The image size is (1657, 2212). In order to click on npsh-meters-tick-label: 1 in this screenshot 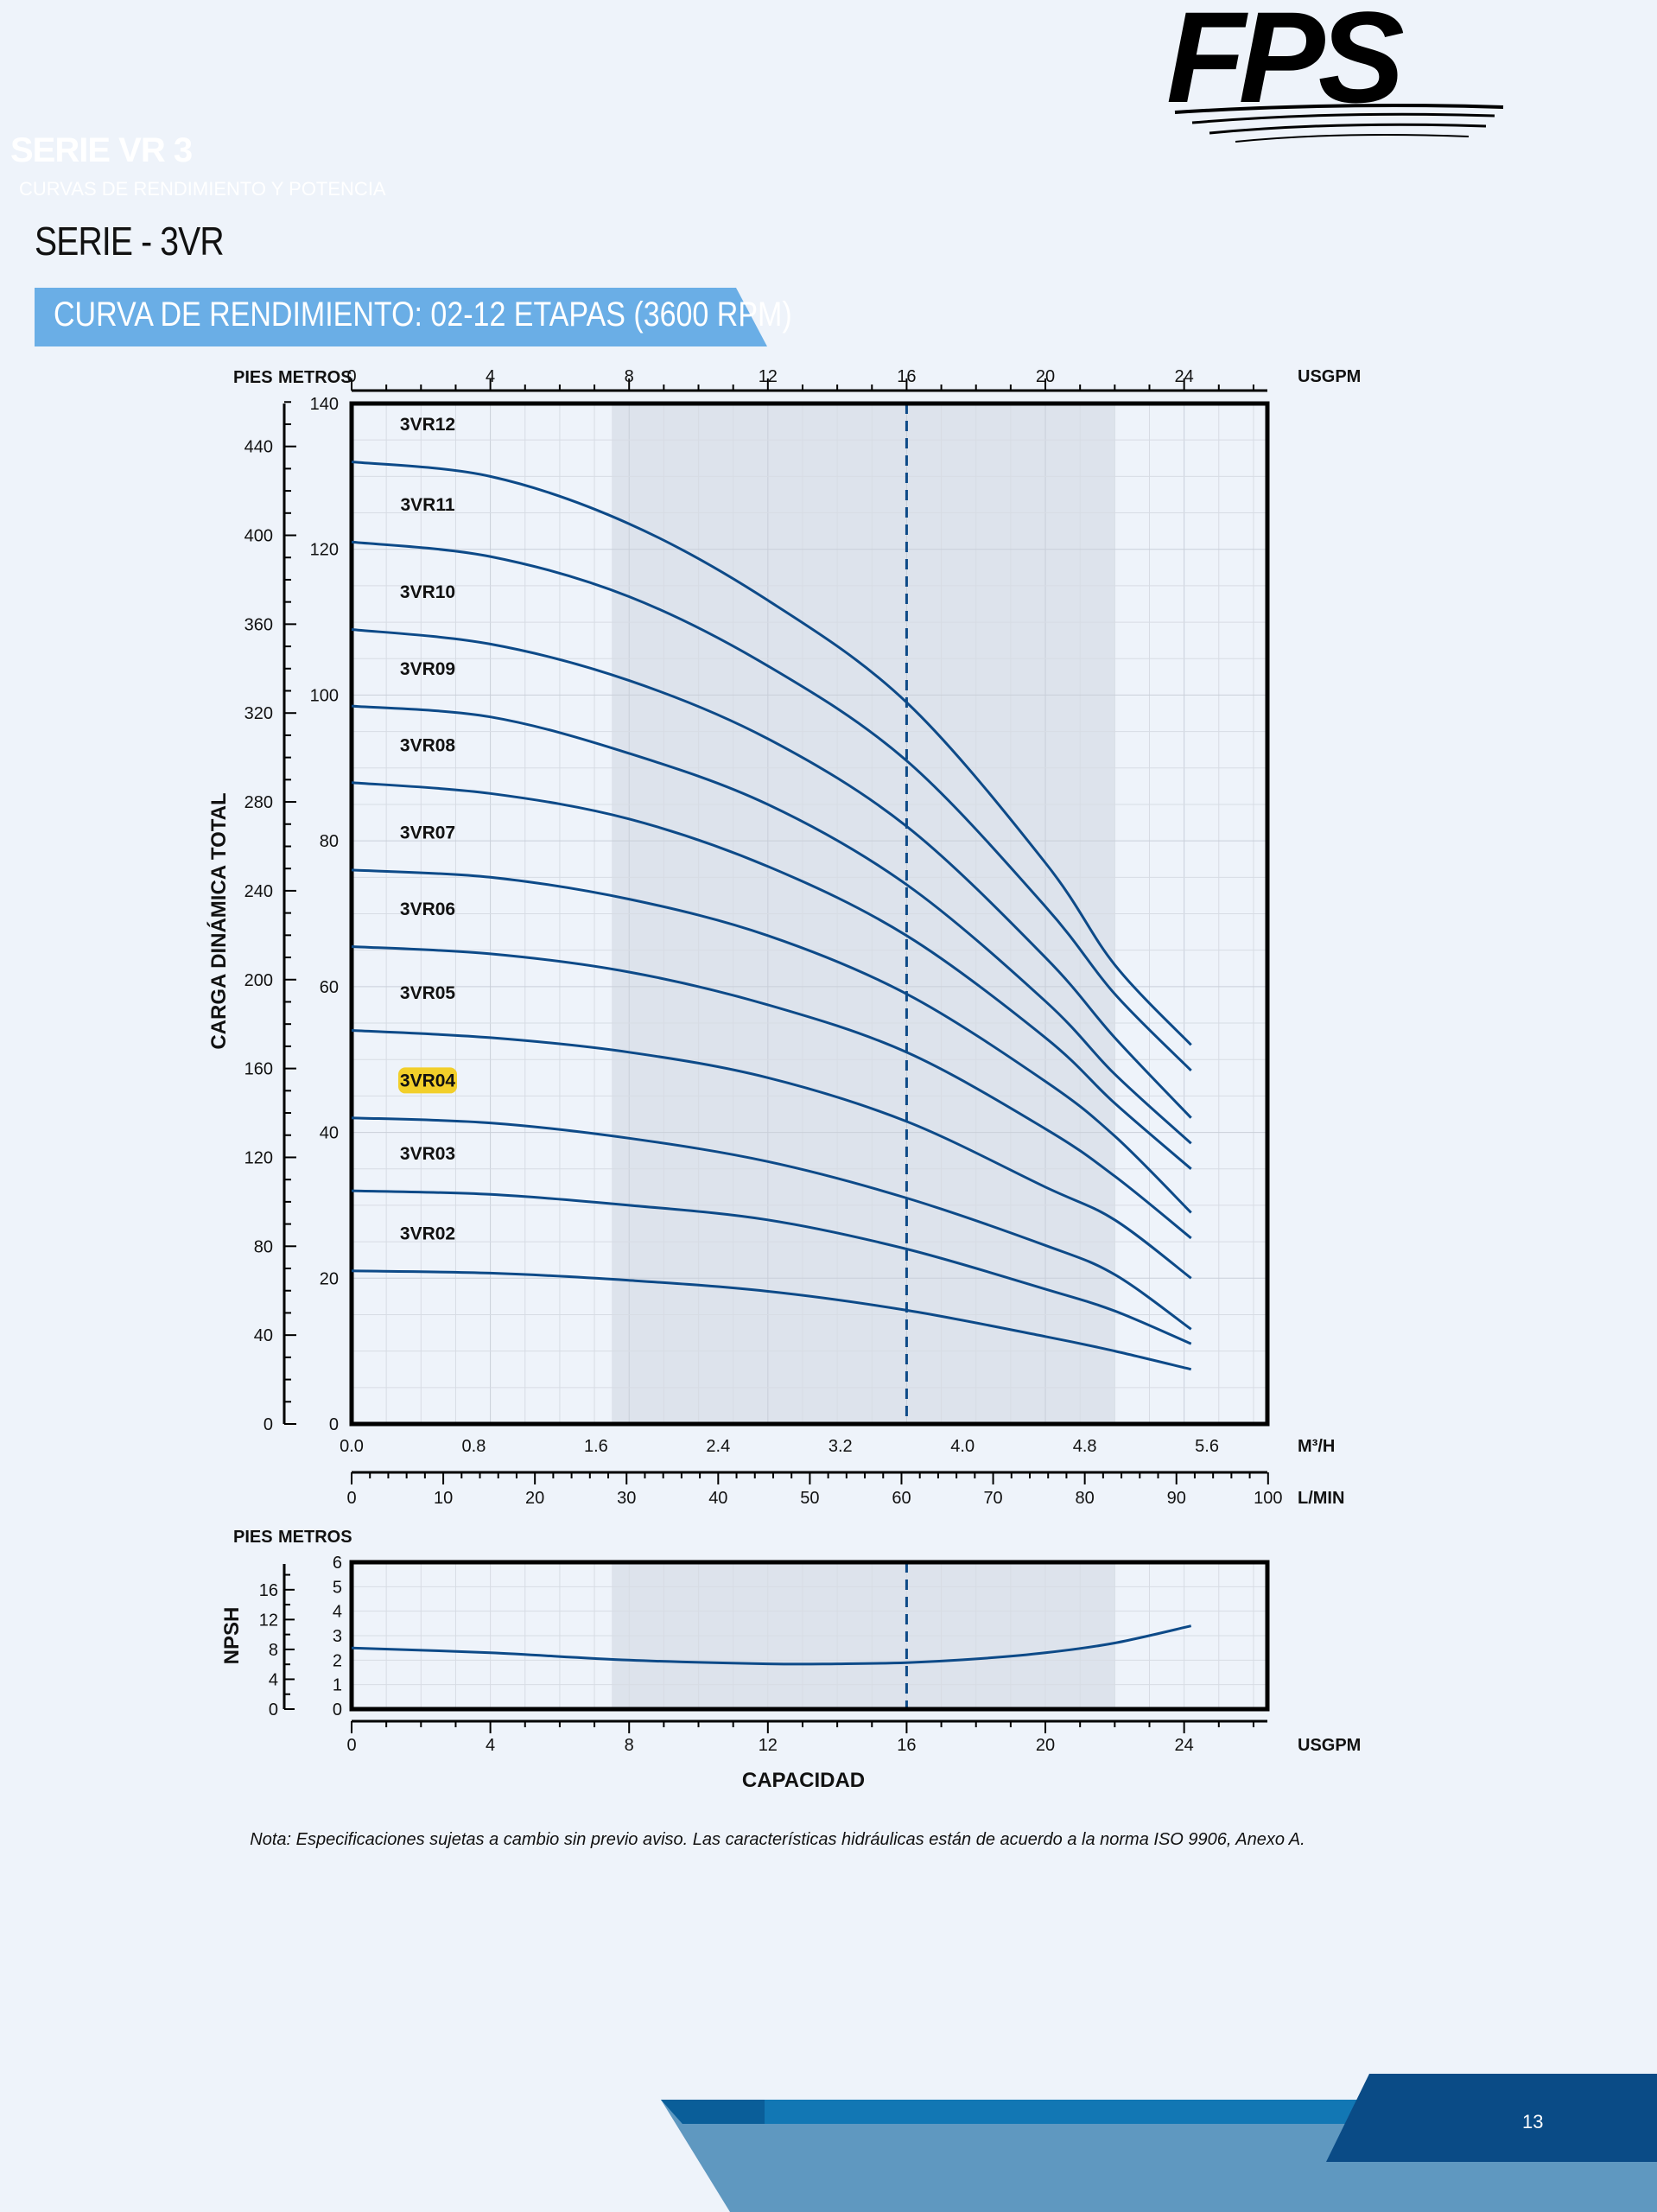, I will do `click(337, 1685)`.